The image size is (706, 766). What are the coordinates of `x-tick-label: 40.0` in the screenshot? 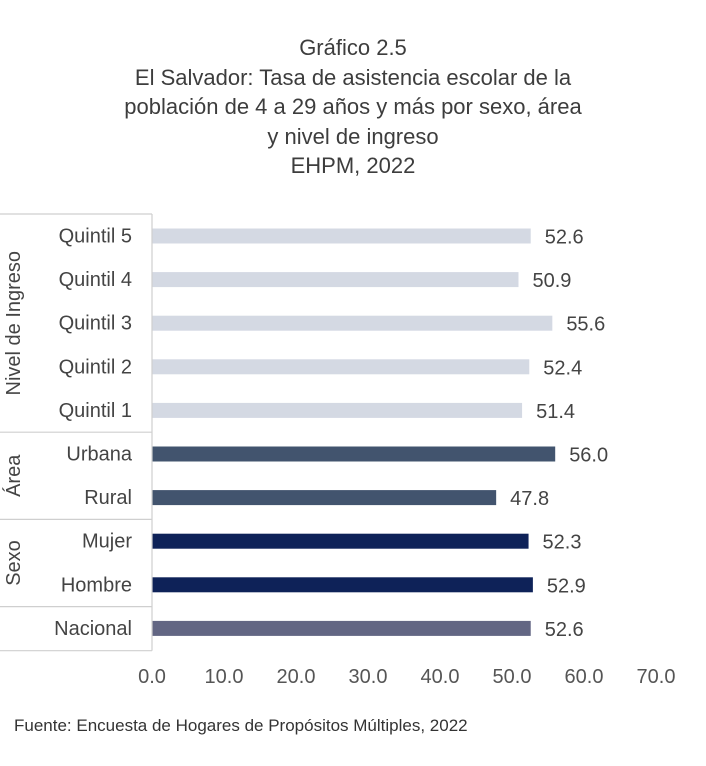 It's located at (440, 677).